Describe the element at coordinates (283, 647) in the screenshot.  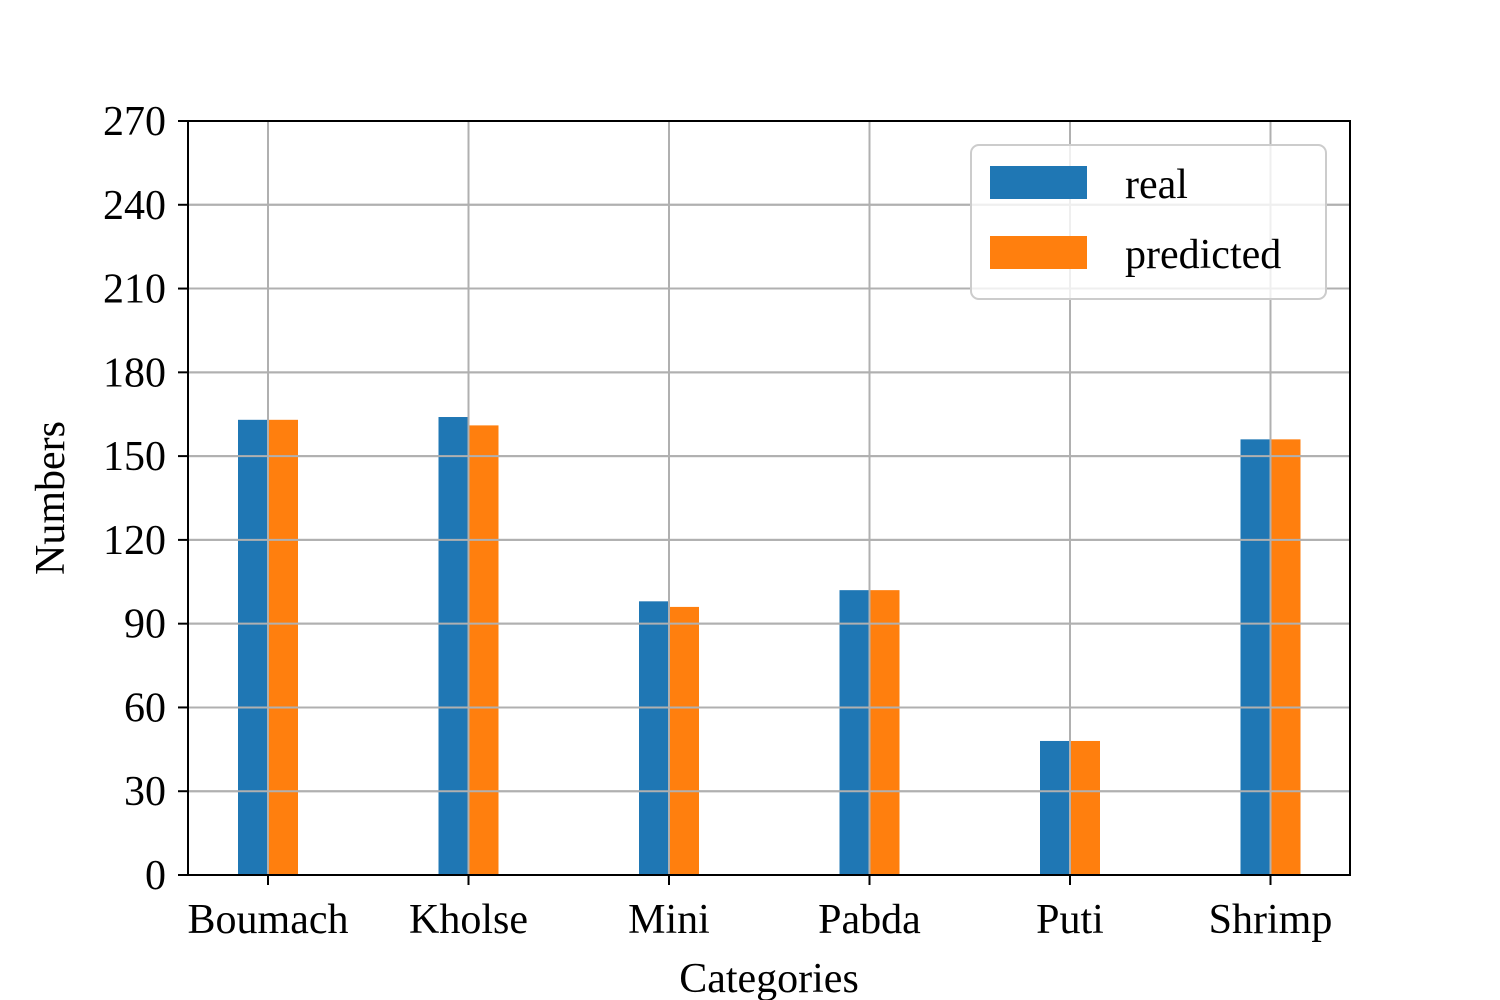
I see `bar-predicted-boumach` at that location.